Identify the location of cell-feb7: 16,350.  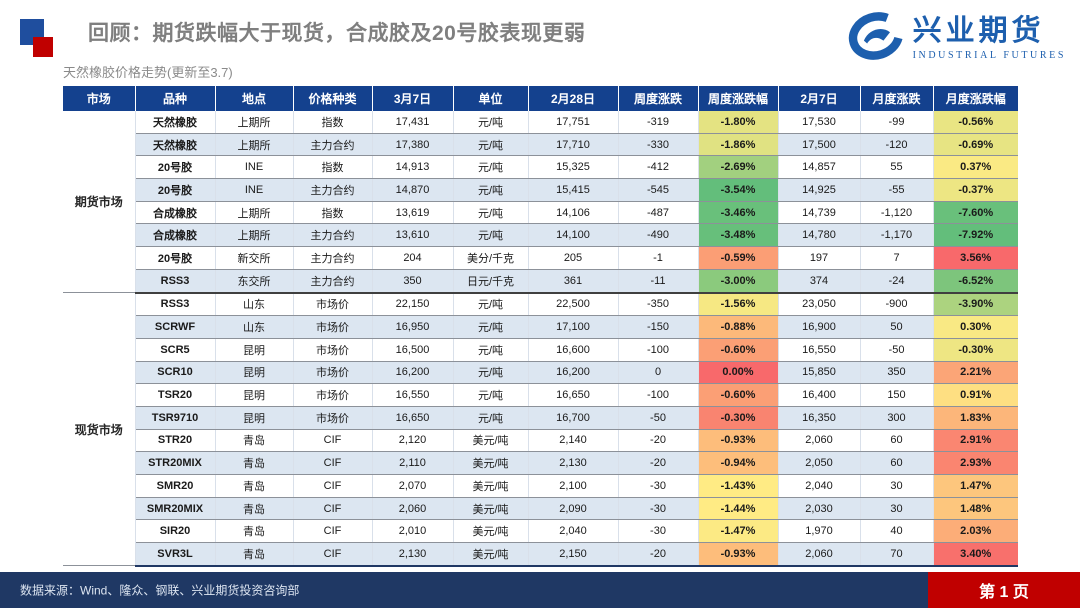
(819, 418).